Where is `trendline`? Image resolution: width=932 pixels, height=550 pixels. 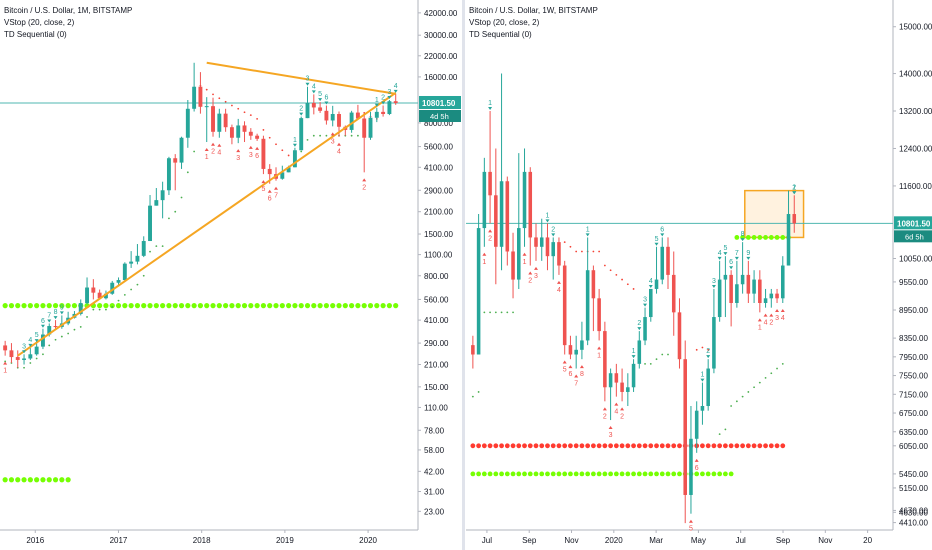 trendline is located at coordinates (301, 78).